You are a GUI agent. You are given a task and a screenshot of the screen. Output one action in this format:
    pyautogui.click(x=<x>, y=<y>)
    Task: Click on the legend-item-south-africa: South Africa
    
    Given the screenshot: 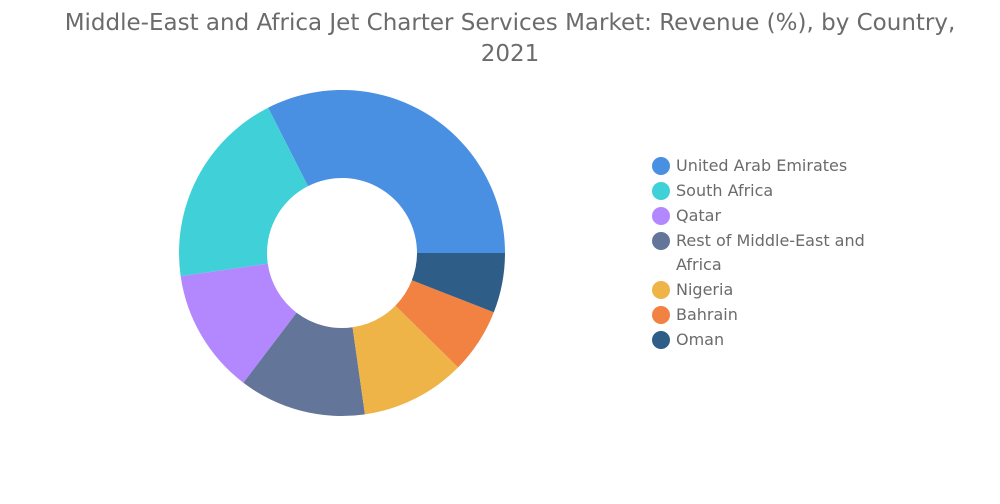 What is the action you would take?
    pyautogui.click(x=777, y=191)
    